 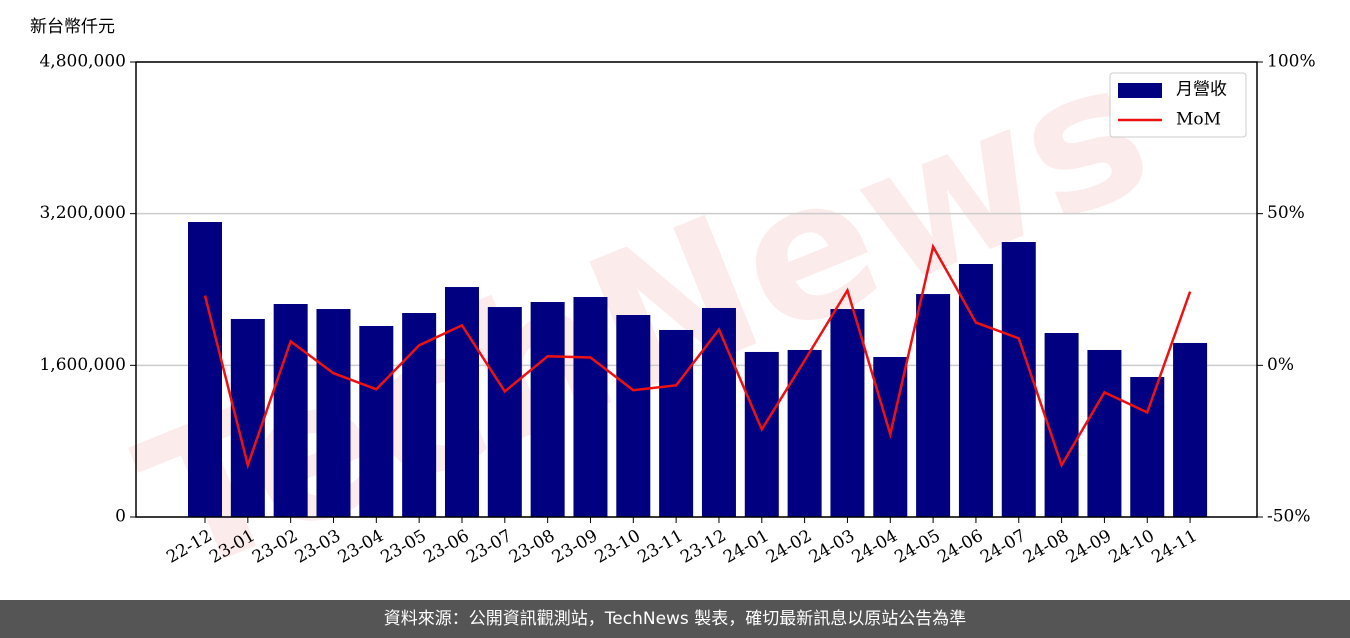 I want to click on x-tick-label: 24-08, so click(x=1046, y=547).